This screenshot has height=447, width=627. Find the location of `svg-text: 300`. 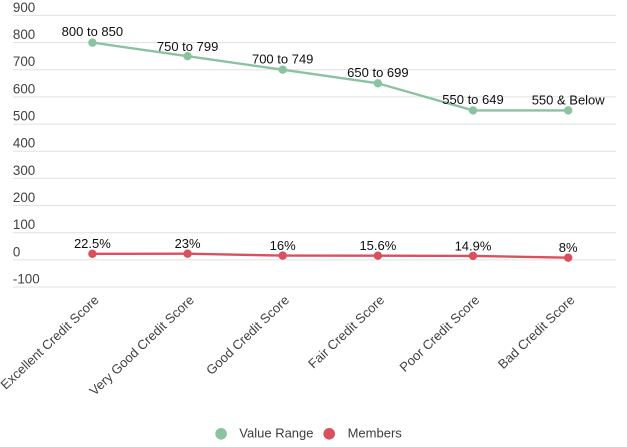

svg-text: 300 is located at coordinates (24, 170).